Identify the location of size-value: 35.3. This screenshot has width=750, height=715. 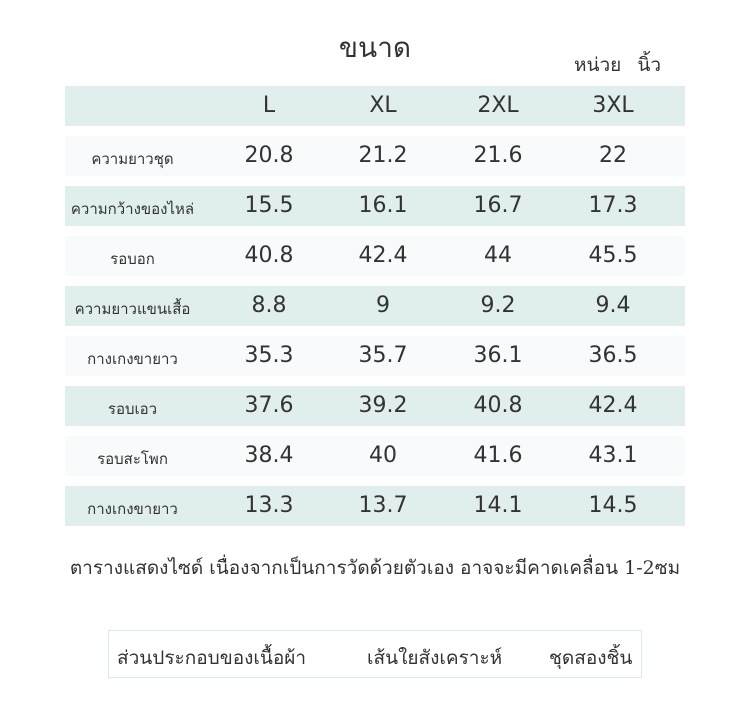
(269, 355).